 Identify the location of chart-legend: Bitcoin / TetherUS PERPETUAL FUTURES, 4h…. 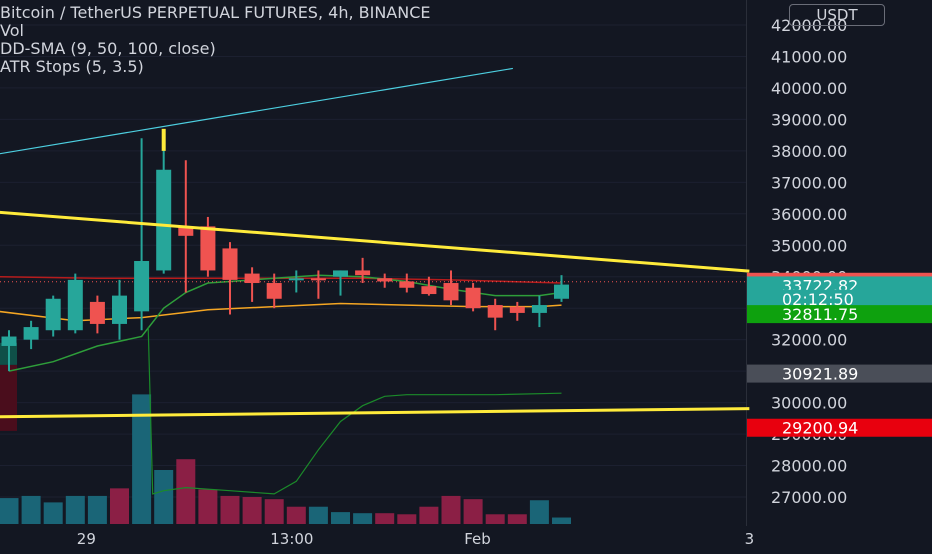
(373, 40).